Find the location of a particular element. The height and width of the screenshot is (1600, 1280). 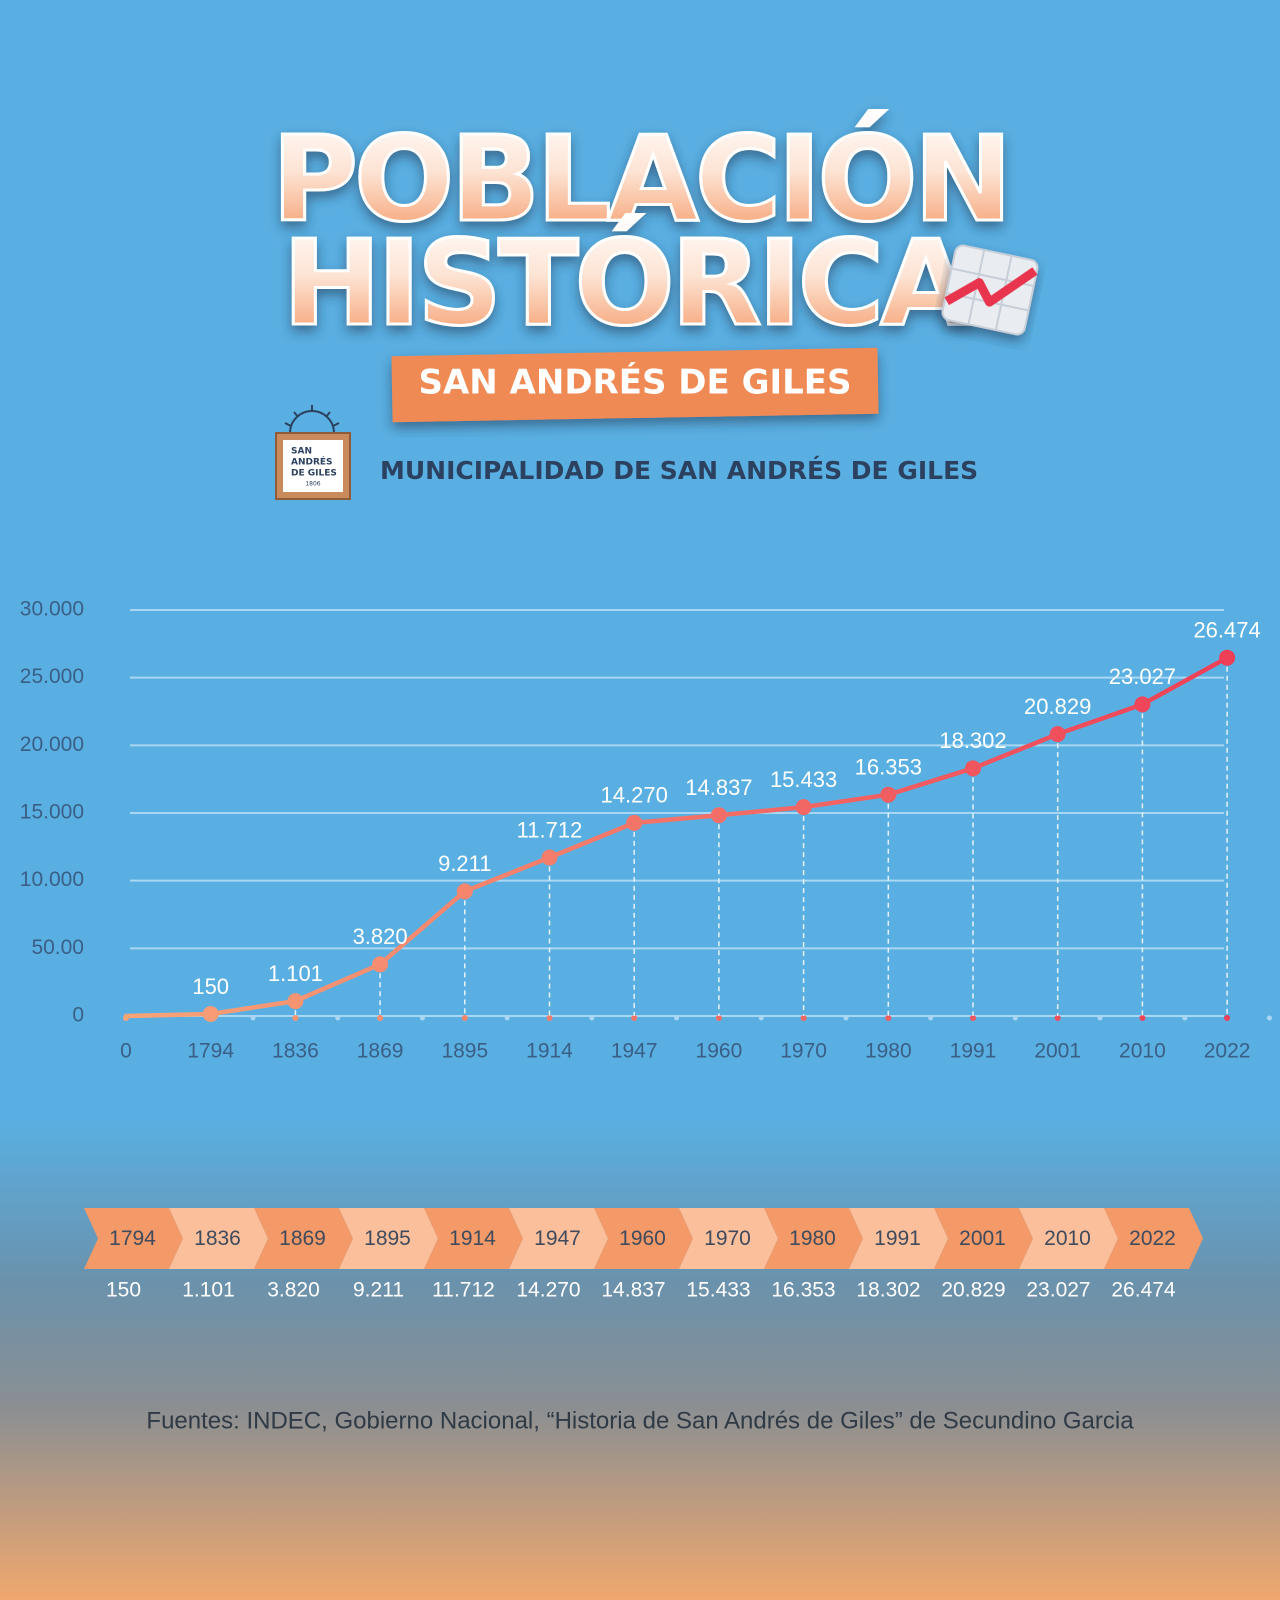

x-tick-label: 2022 is located at coordinates (1227, 1051).